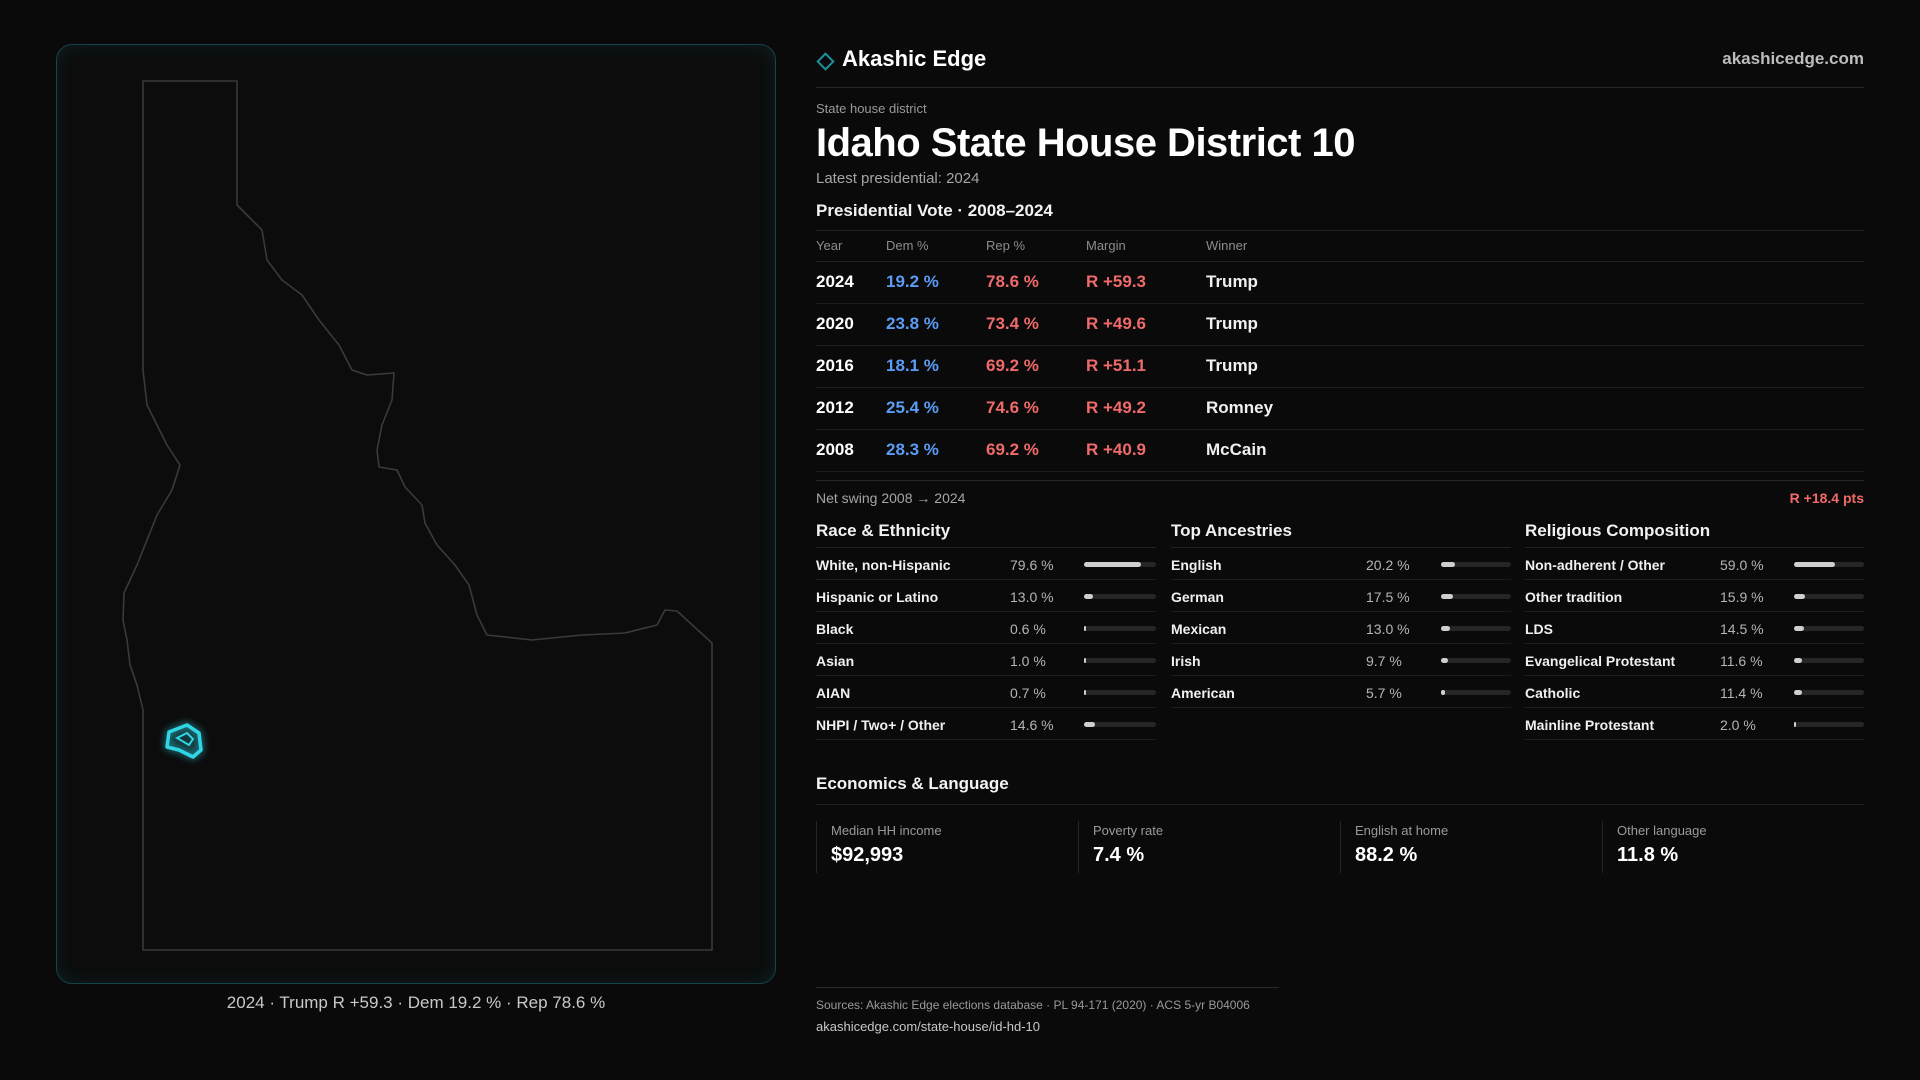  What do you see at coordinates (1340, 216) in the screenshot?
I see `presidential-vote-title: Presidential Vote · 2008–2024` at bounding box center [1340, 216].